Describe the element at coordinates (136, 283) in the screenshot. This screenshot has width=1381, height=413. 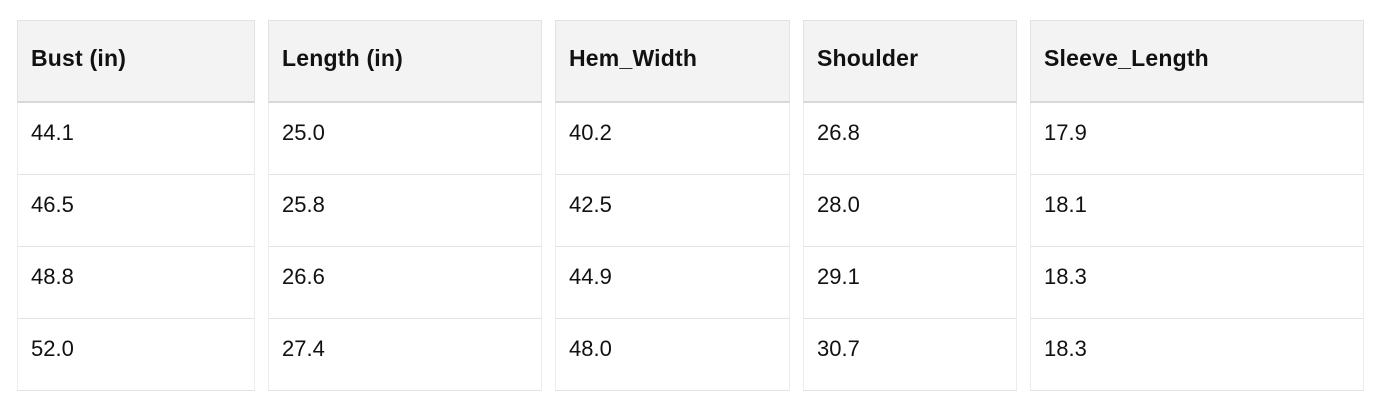
I see `table-cell: 48.8` at that location.